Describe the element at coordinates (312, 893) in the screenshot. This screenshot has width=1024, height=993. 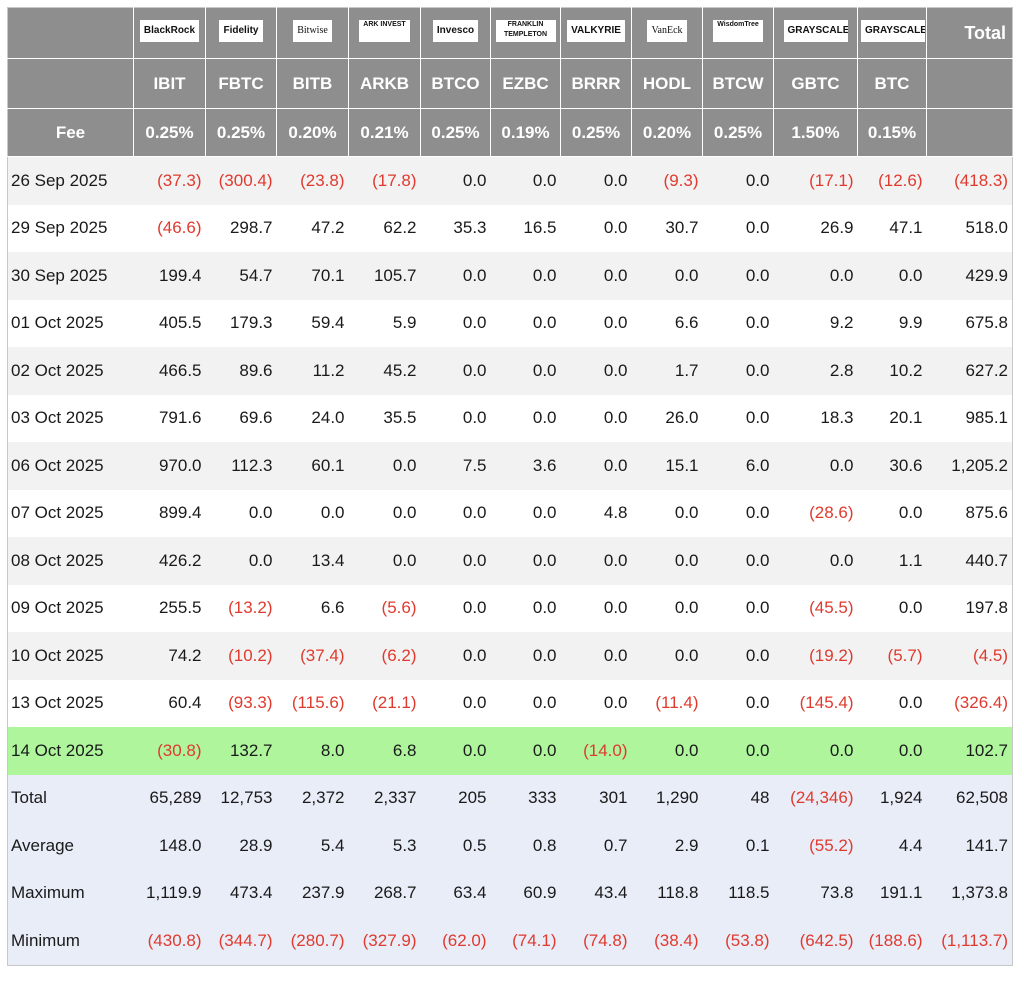
I see `flow-value: 237.9` at that location.